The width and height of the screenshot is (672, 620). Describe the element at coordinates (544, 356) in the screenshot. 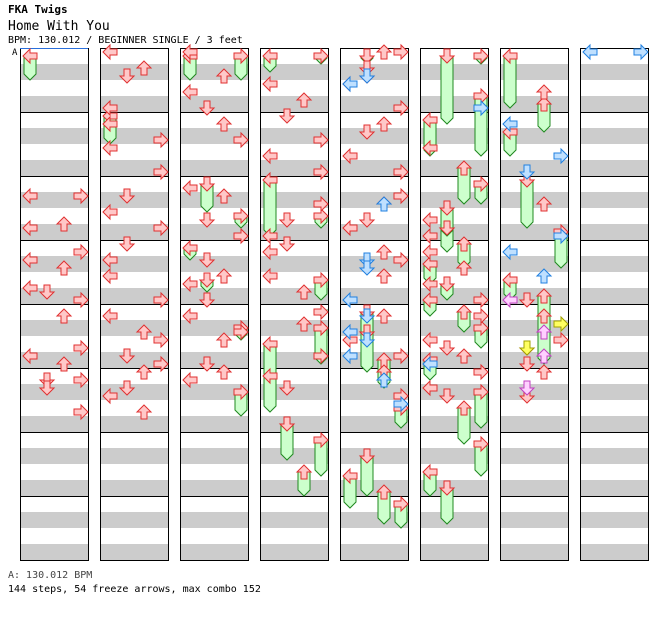

I see `pink-step-arrow` at that location.